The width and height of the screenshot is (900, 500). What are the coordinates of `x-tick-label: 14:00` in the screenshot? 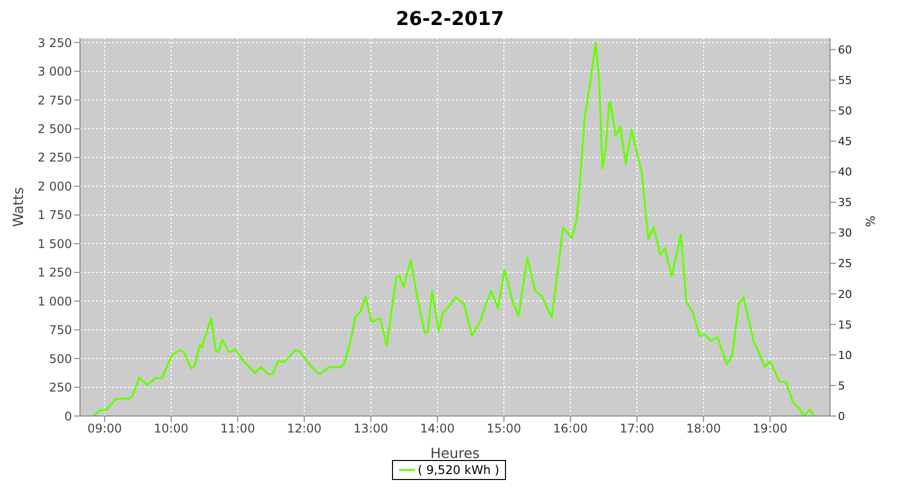 It's located at (437, 429).